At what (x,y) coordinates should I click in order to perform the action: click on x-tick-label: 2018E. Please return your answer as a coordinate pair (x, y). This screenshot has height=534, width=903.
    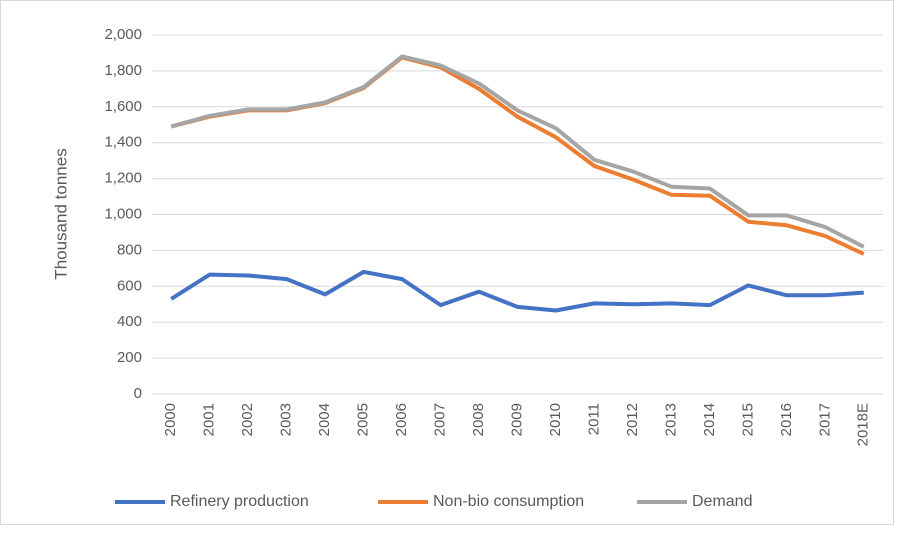
    Looking at the image, I should click on (863, 424).